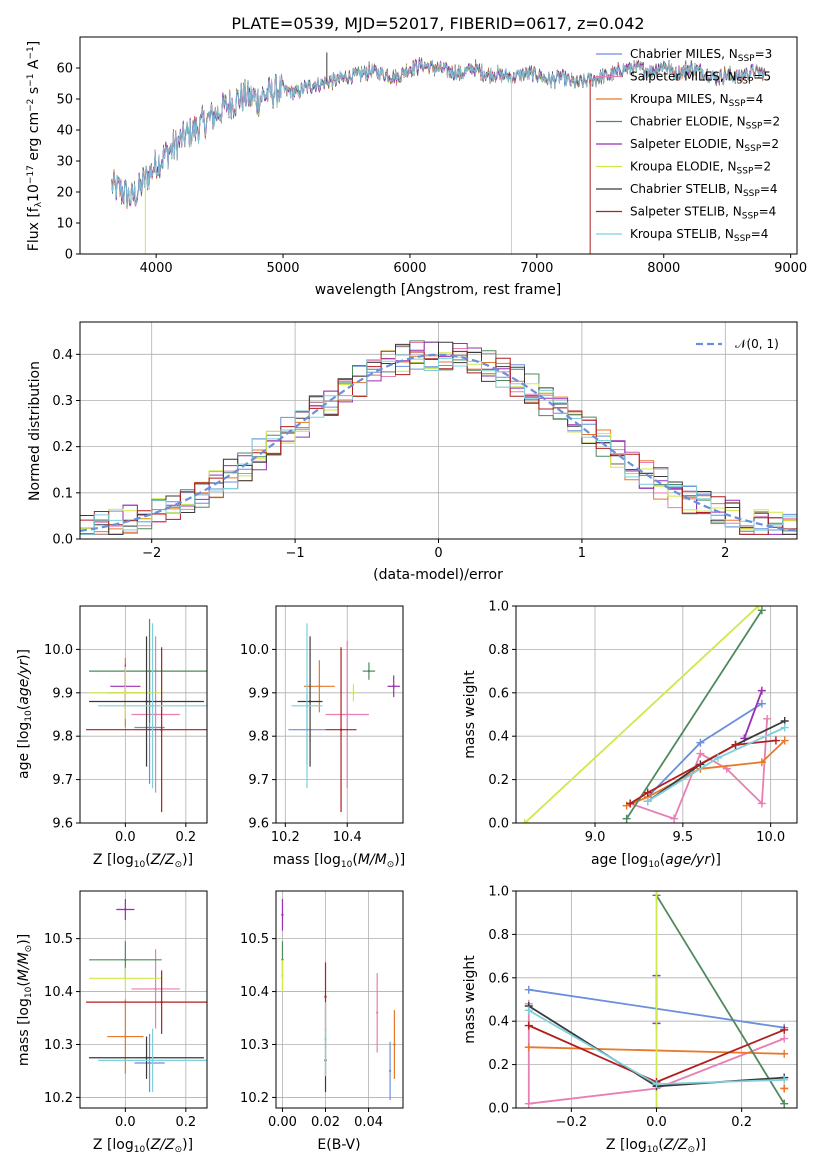 This screenshot has width=819, height=1170. What do you see at coordinates (146, 716) in the screenshot?
I see `points-age_vs_Z` at bounding box center [146, 716].